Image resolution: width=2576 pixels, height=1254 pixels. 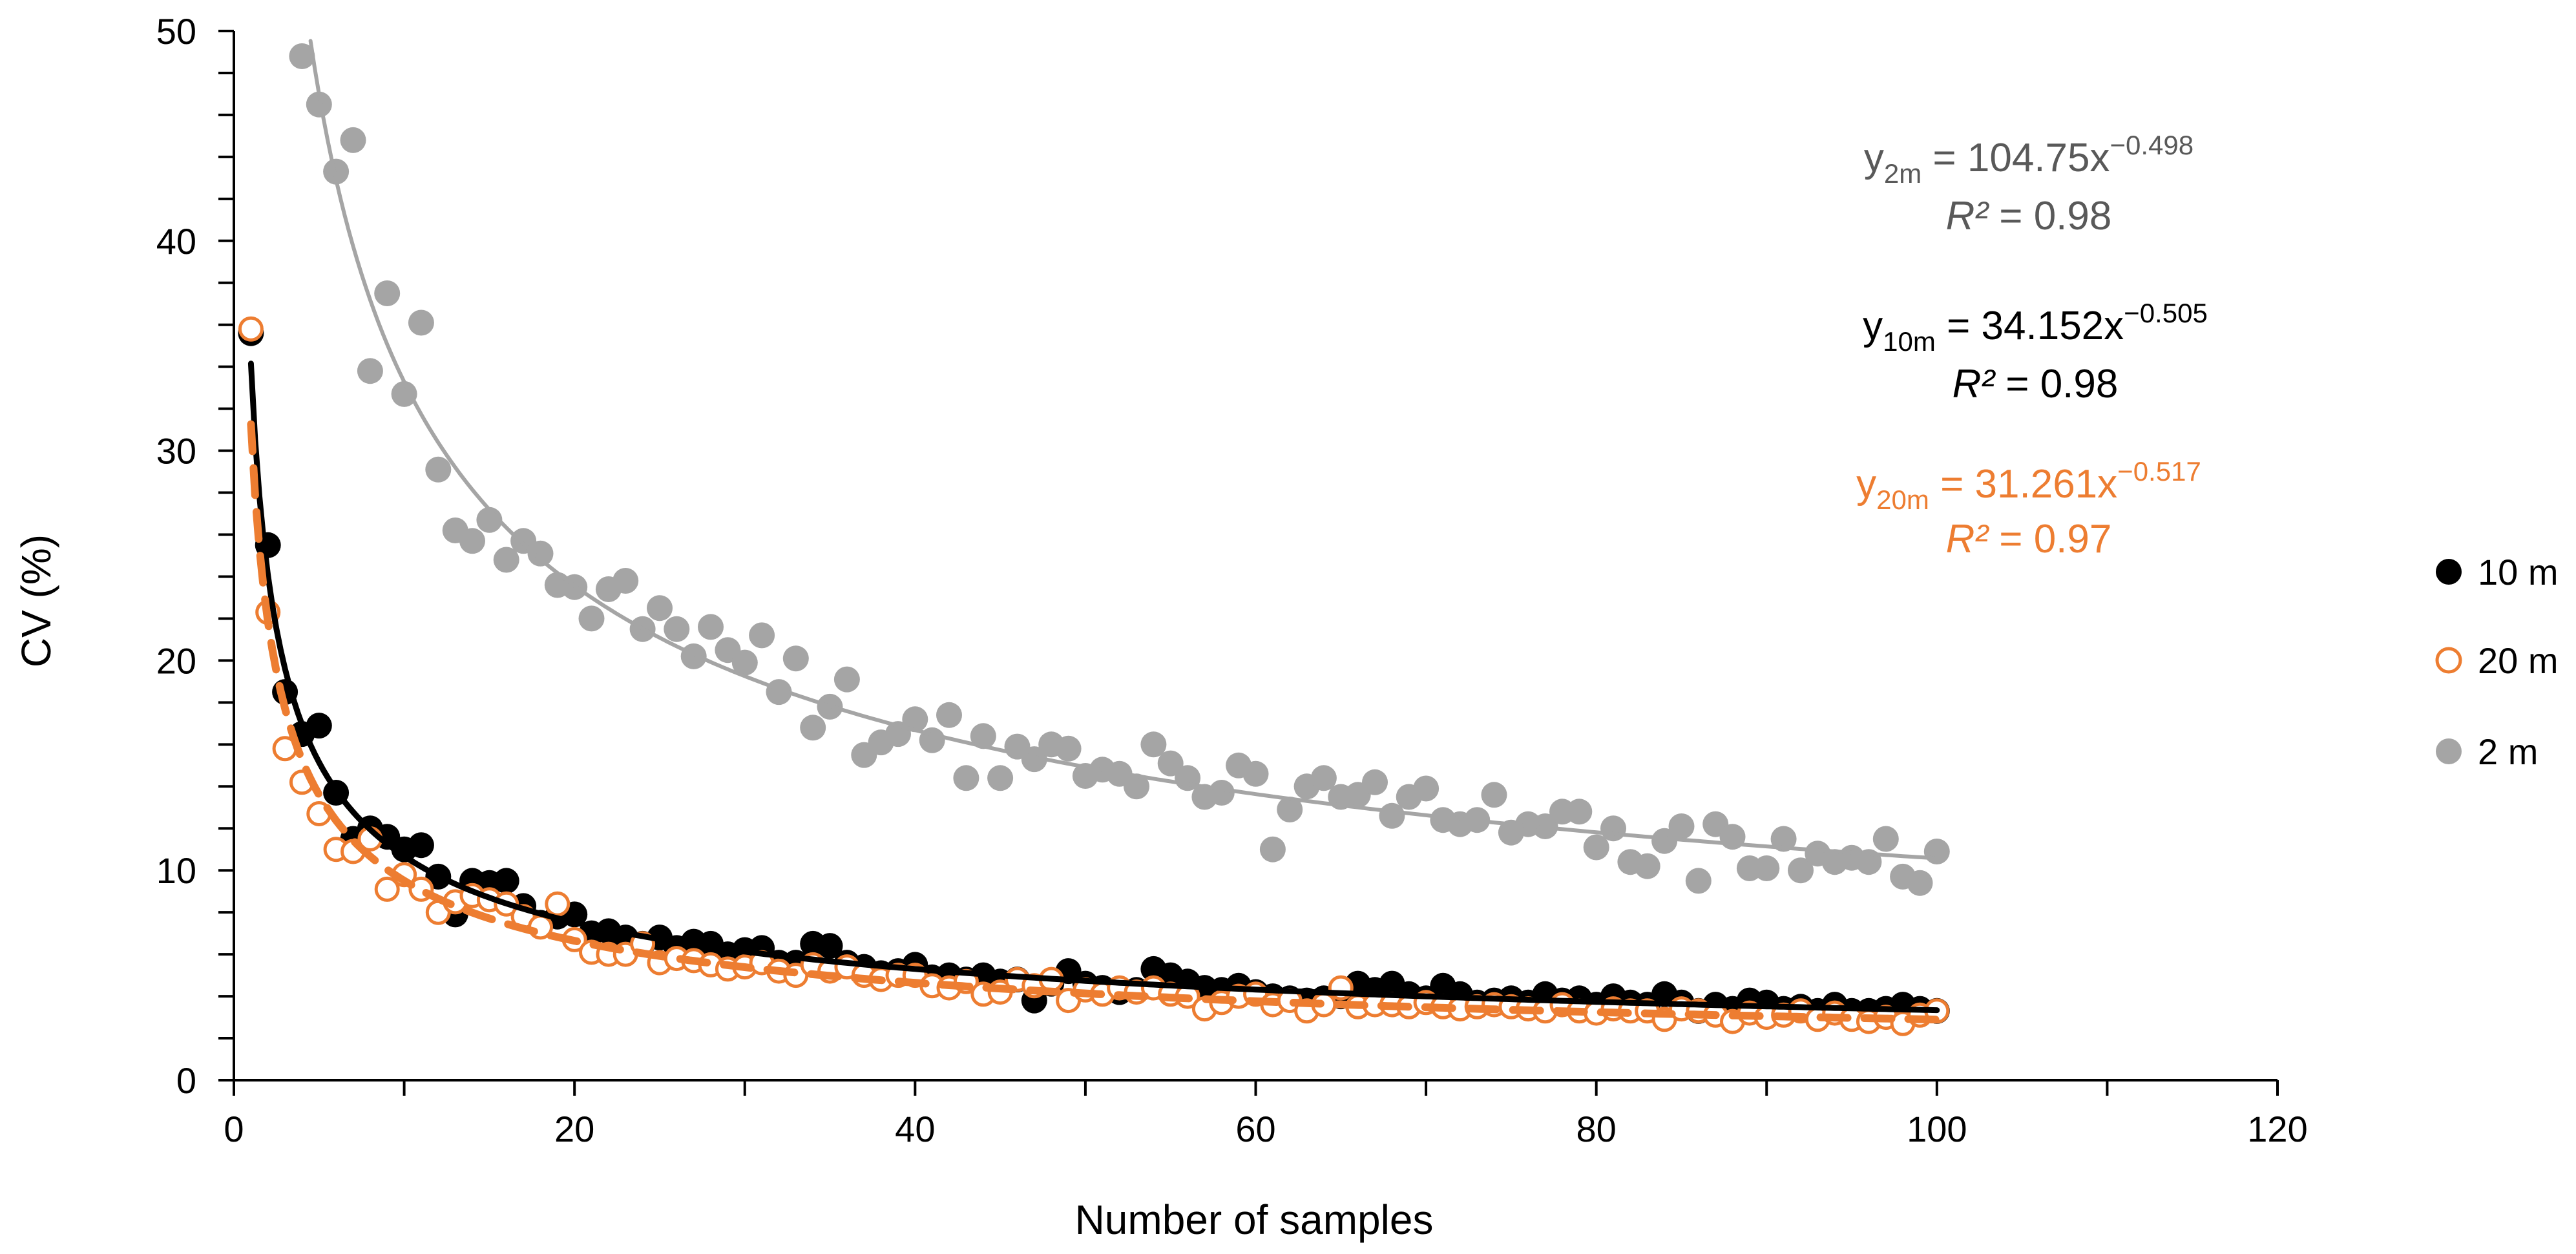 I want to click on y-tick-label: 30, so click(x=176, y=451).